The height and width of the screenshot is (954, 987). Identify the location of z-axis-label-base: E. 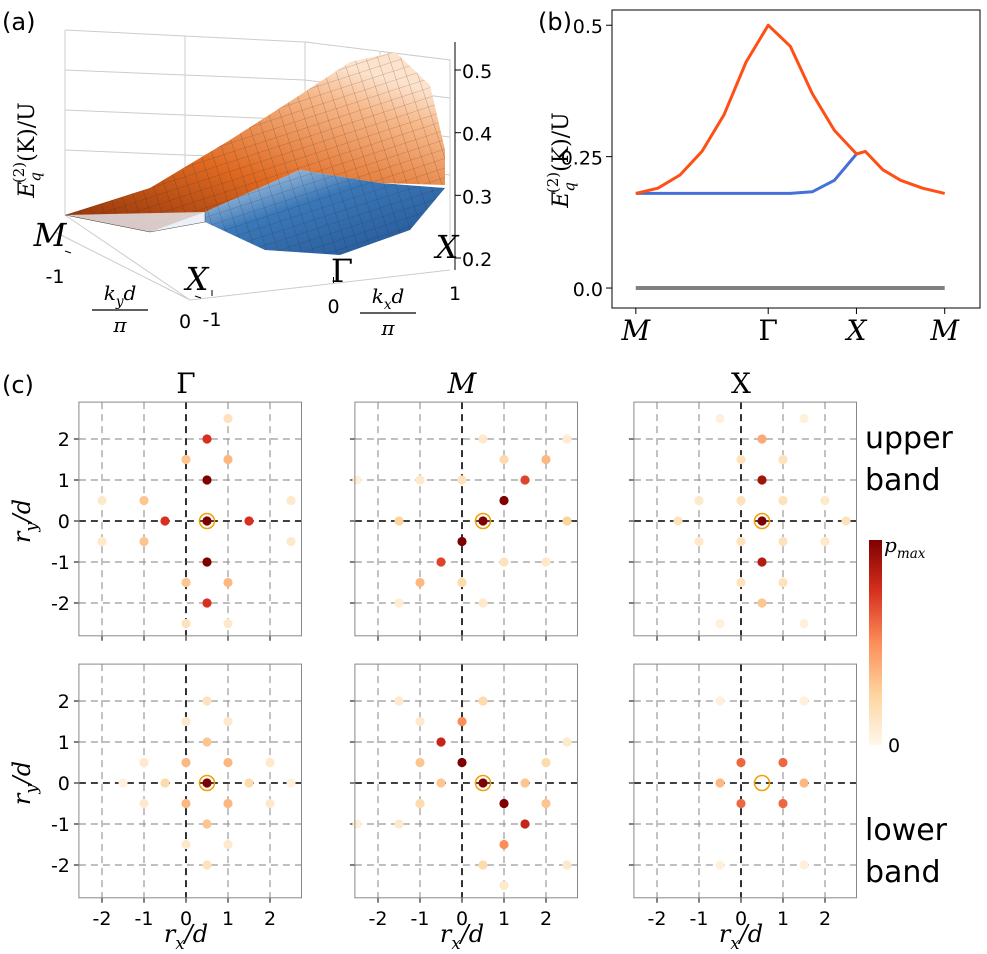
(27, 190).